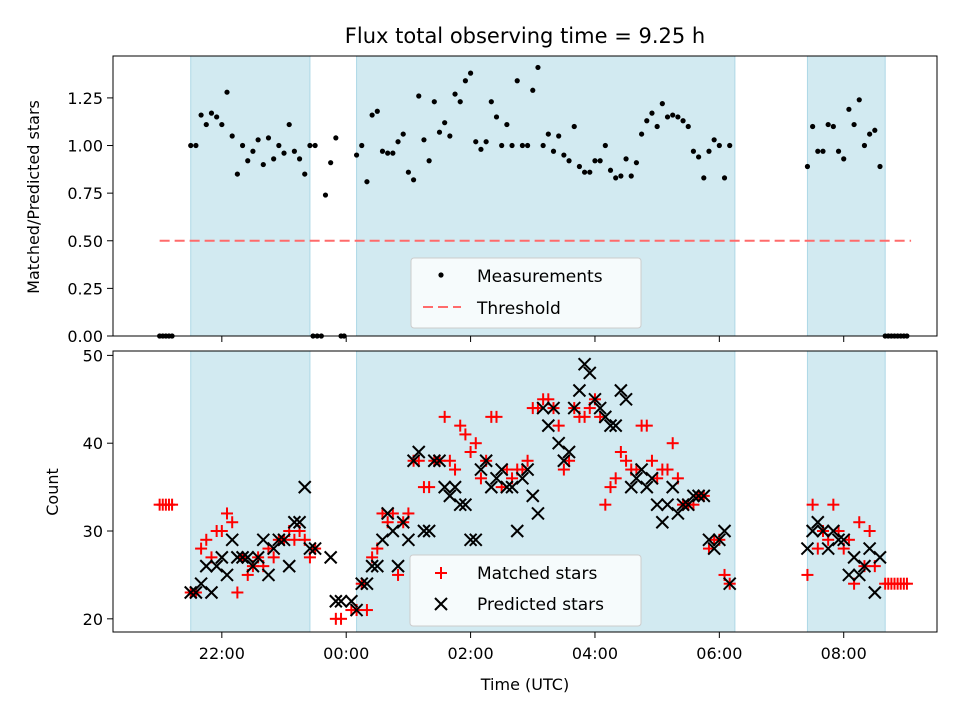 Image resolution: width=960 pixels, height=720 pixels. I want to click on y-axis-ticks: 0.00 0.25 0.50 0.75 1.00 1.25, so click(90, 217).